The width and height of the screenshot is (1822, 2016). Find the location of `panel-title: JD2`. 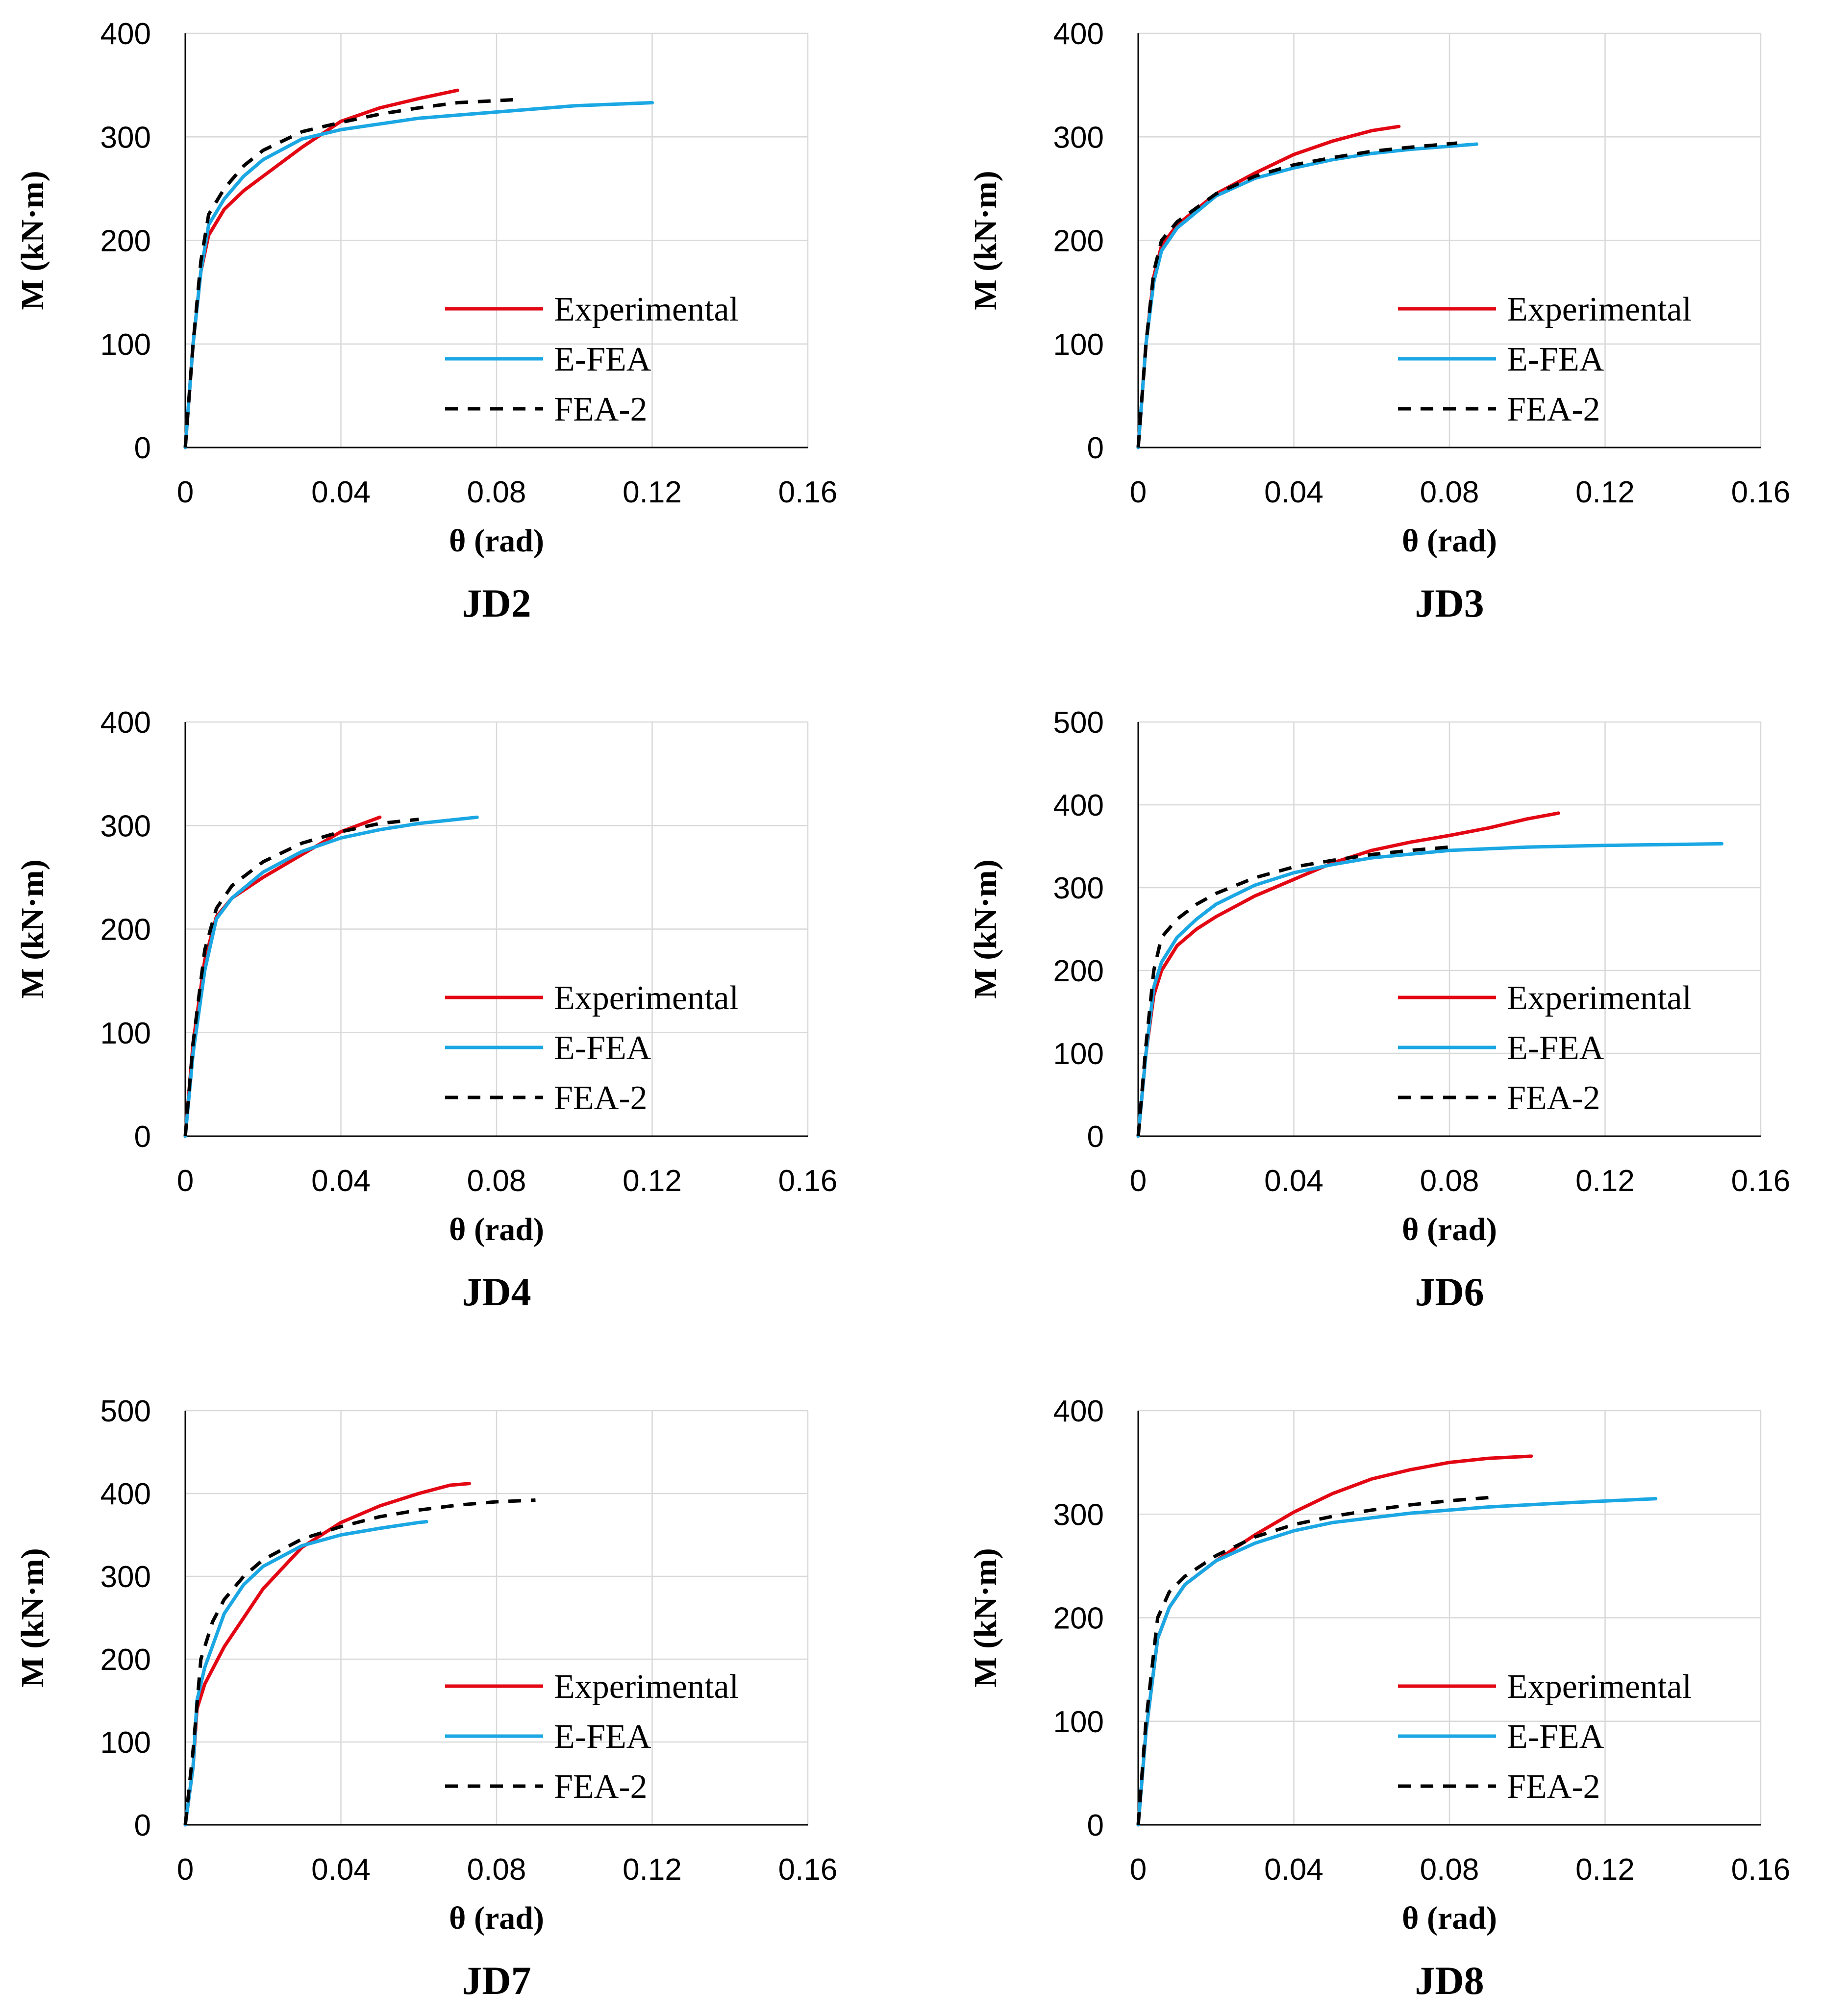

panel-title: JD2 is located at coordinates (496, 603).